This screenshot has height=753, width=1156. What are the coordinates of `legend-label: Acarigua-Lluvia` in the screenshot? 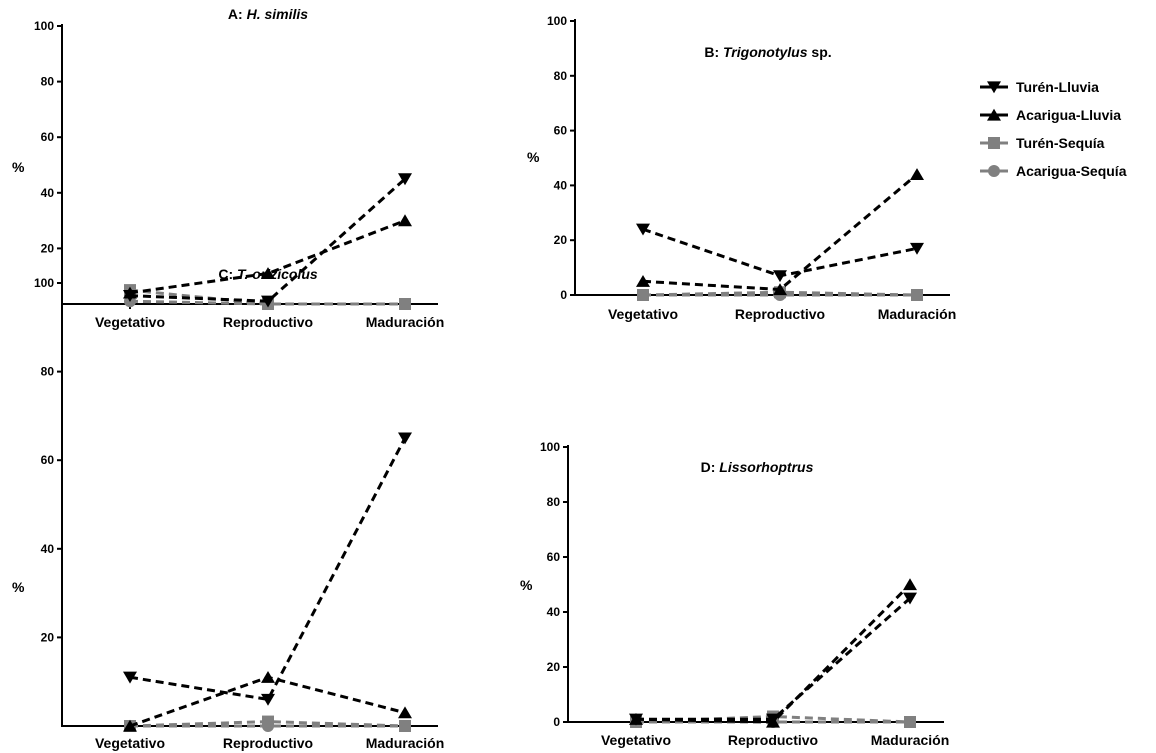 It's located at (1068, 115).